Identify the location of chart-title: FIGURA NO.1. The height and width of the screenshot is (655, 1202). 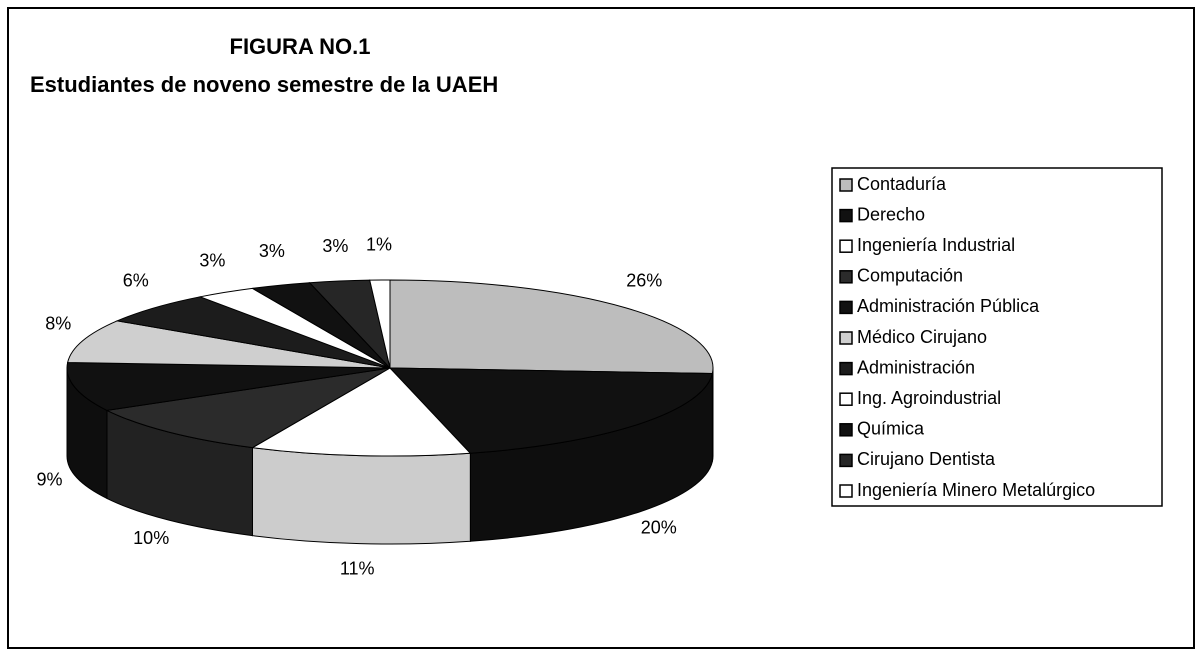
(300, 46).